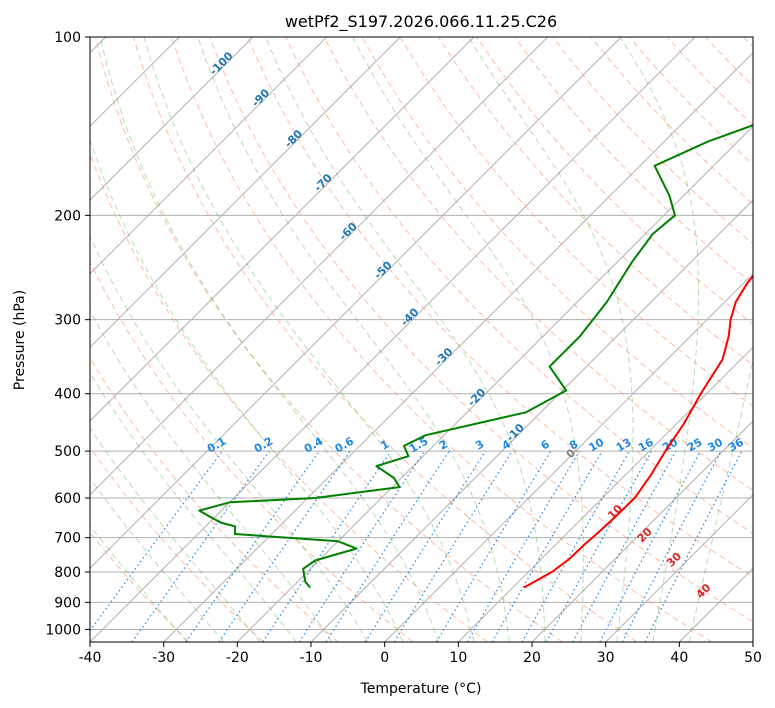  What do you see at coordinates (409, 316) in the screenshot?
I see `isotherm-label: -40` at bounding box center [409, 316].